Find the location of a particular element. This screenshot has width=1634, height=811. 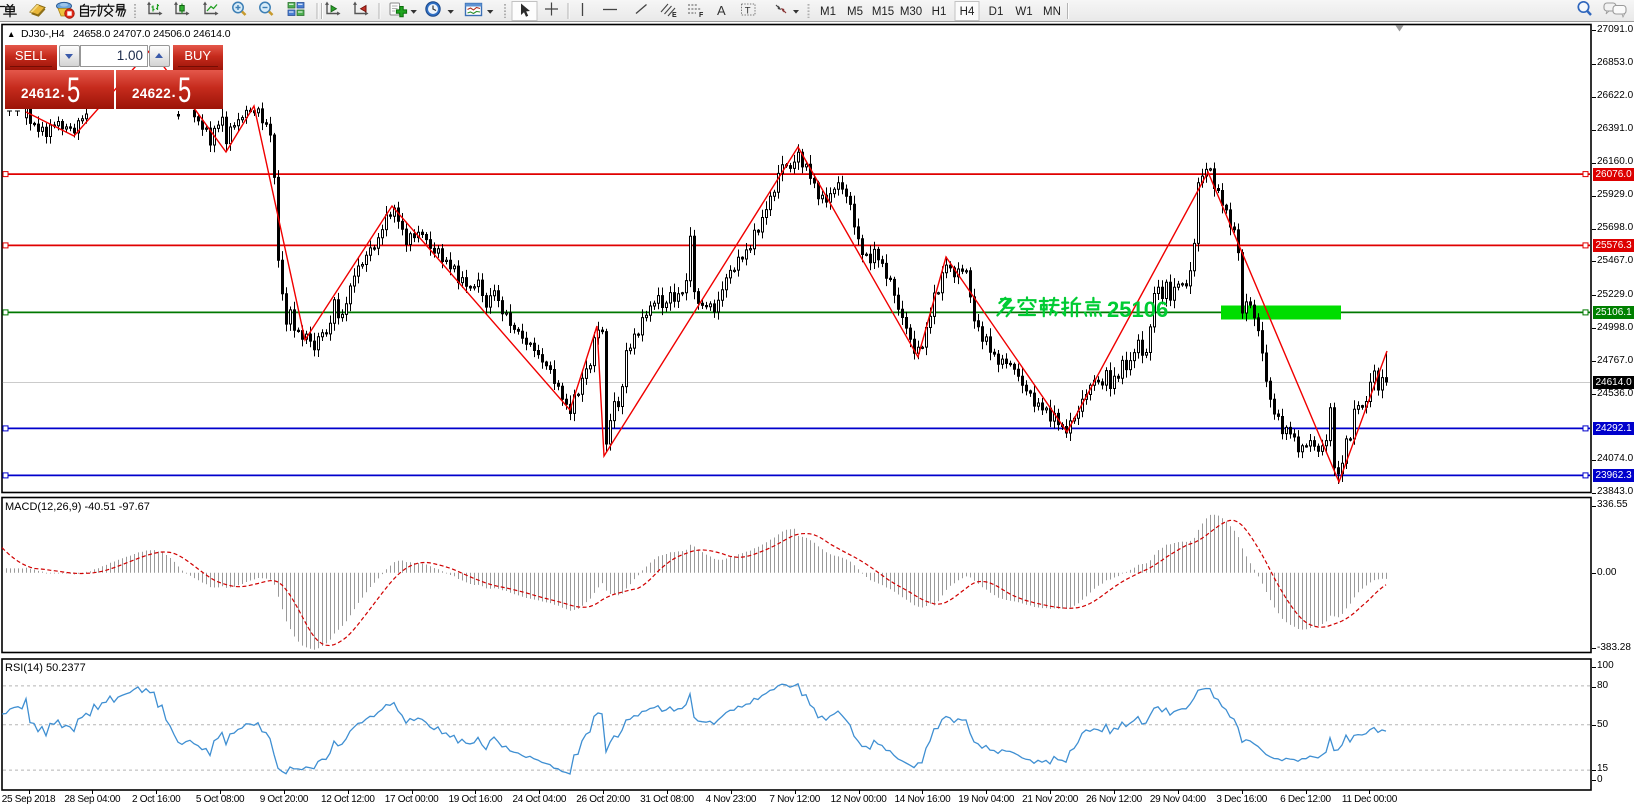

svg-text: A is located at coordinates (721, 10).